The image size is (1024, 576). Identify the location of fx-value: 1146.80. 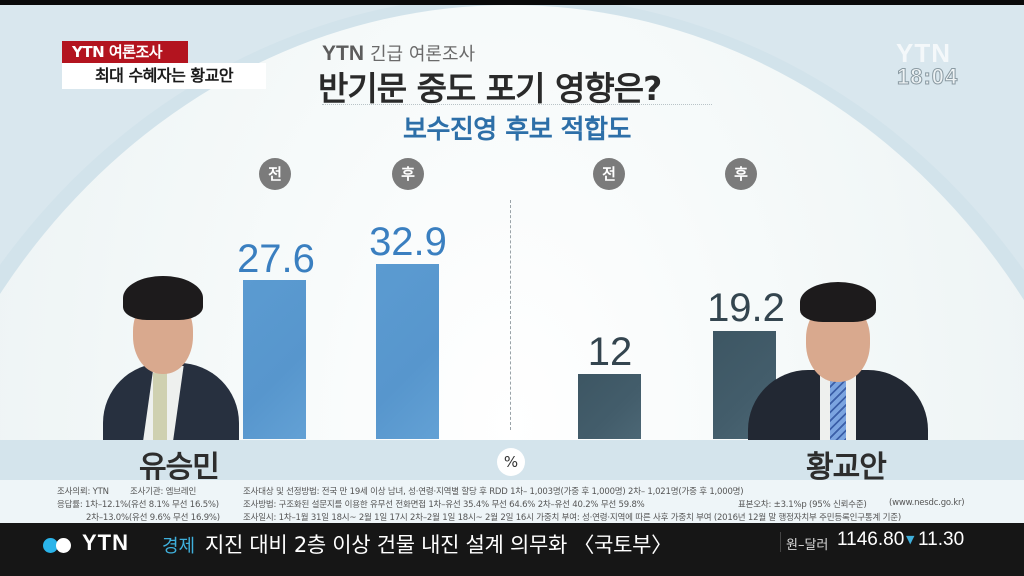
(871, 539).